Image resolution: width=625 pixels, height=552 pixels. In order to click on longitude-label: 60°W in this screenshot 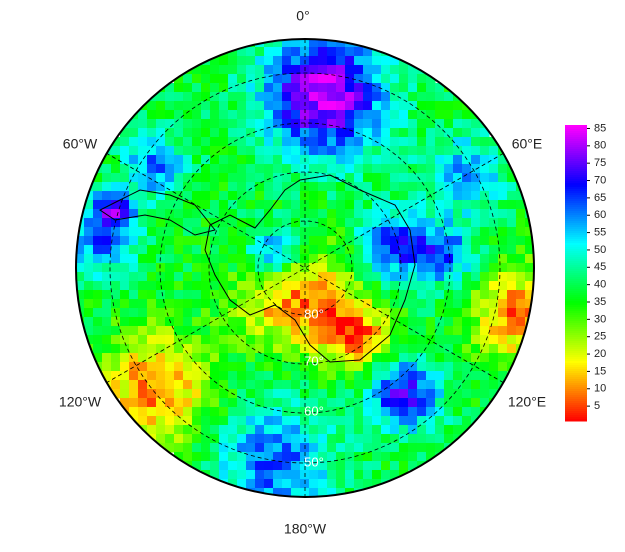, I will do `click(80, 144)`.